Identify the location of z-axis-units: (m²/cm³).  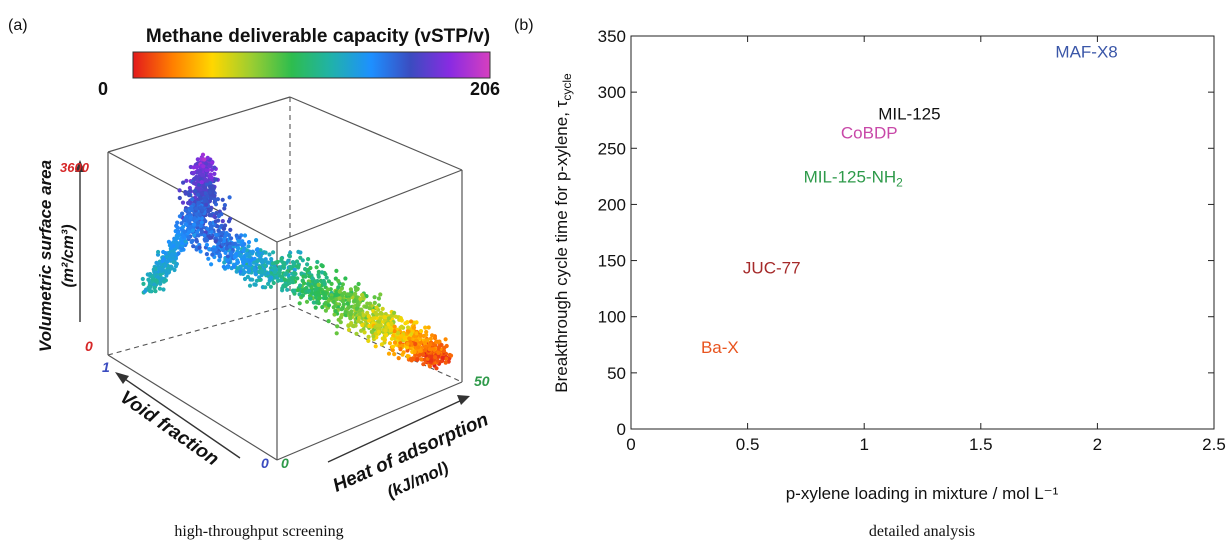
(68, 255).